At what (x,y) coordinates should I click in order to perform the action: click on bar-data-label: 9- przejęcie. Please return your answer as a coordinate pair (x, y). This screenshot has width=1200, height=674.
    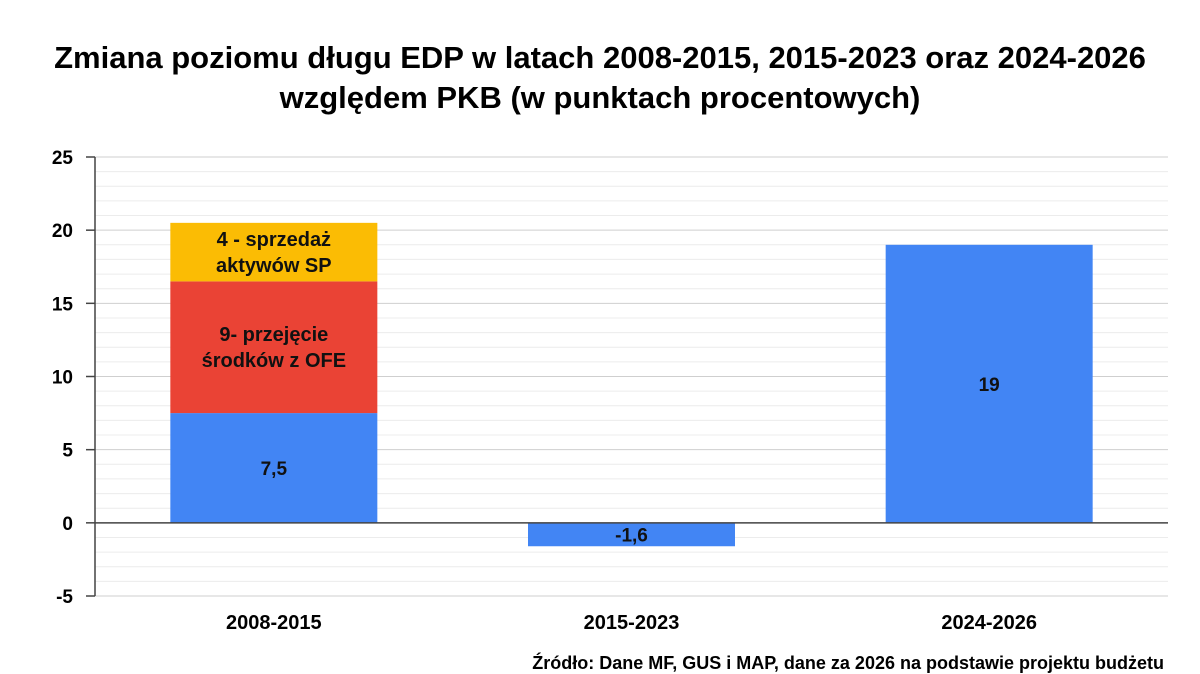
    Looking at the image, I should click on (273, 335).